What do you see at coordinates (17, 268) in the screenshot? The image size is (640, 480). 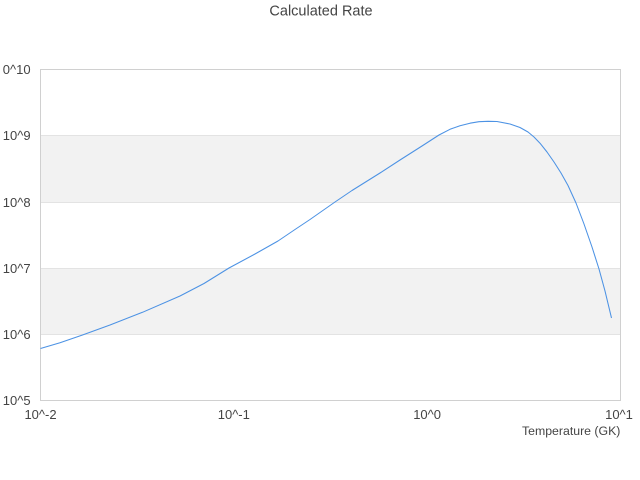 I see `svg-text: 10^7` at bounding box center [17, 268].